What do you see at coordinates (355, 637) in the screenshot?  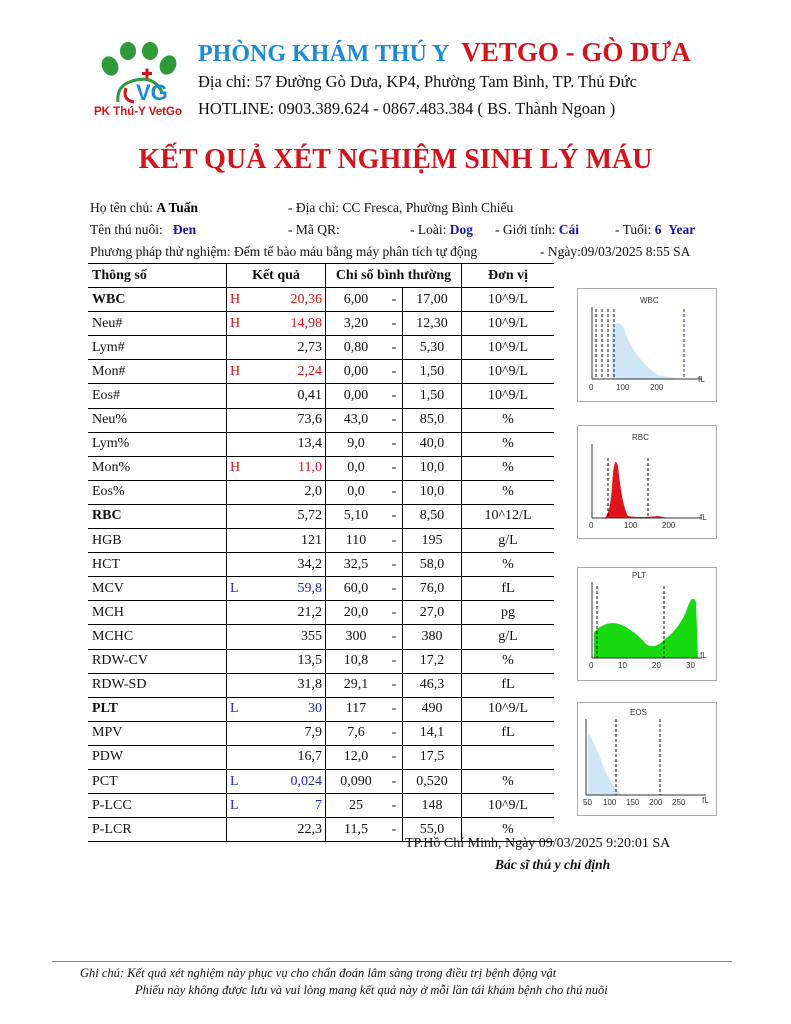 I see `normal-low: 300` at bounding box center [355, 637].